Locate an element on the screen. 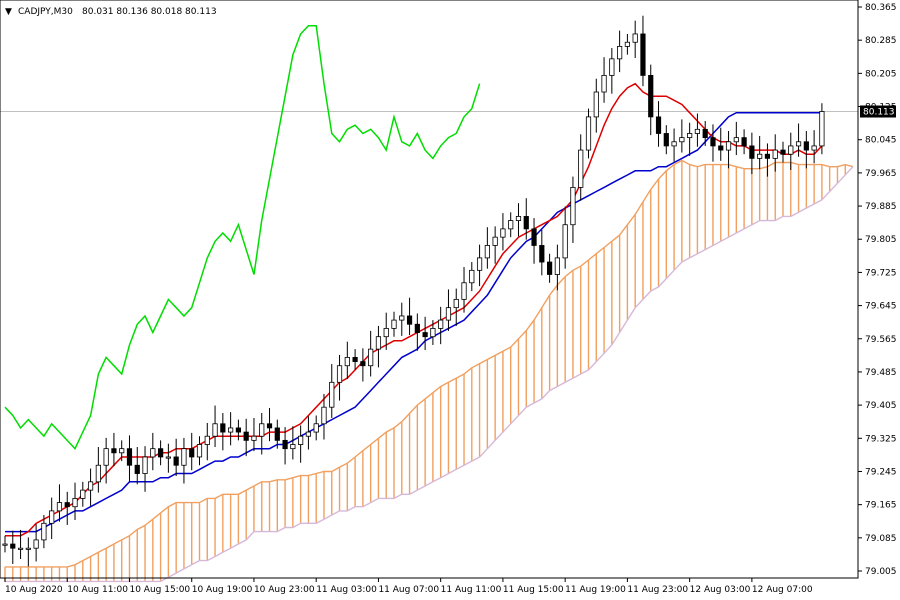  header-arrow-icon: ▼ is located at coordinates (8, 12).